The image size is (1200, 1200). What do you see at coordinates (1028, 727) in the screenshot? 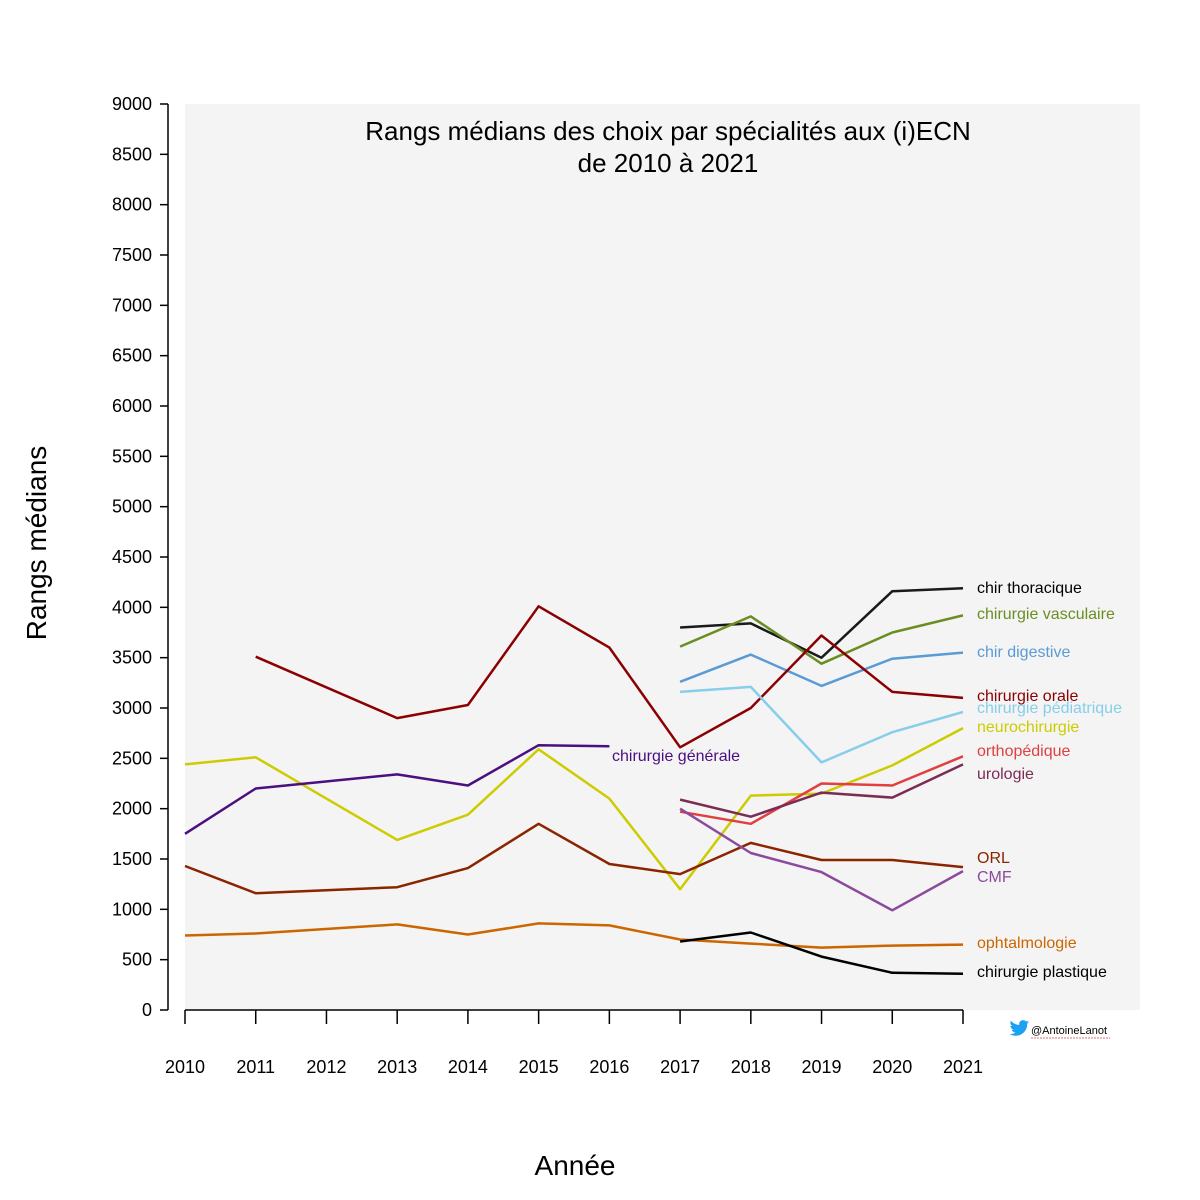
I see `series-label-neurochirurgie: neurochirurgie` at bounding box center [1028, 727].